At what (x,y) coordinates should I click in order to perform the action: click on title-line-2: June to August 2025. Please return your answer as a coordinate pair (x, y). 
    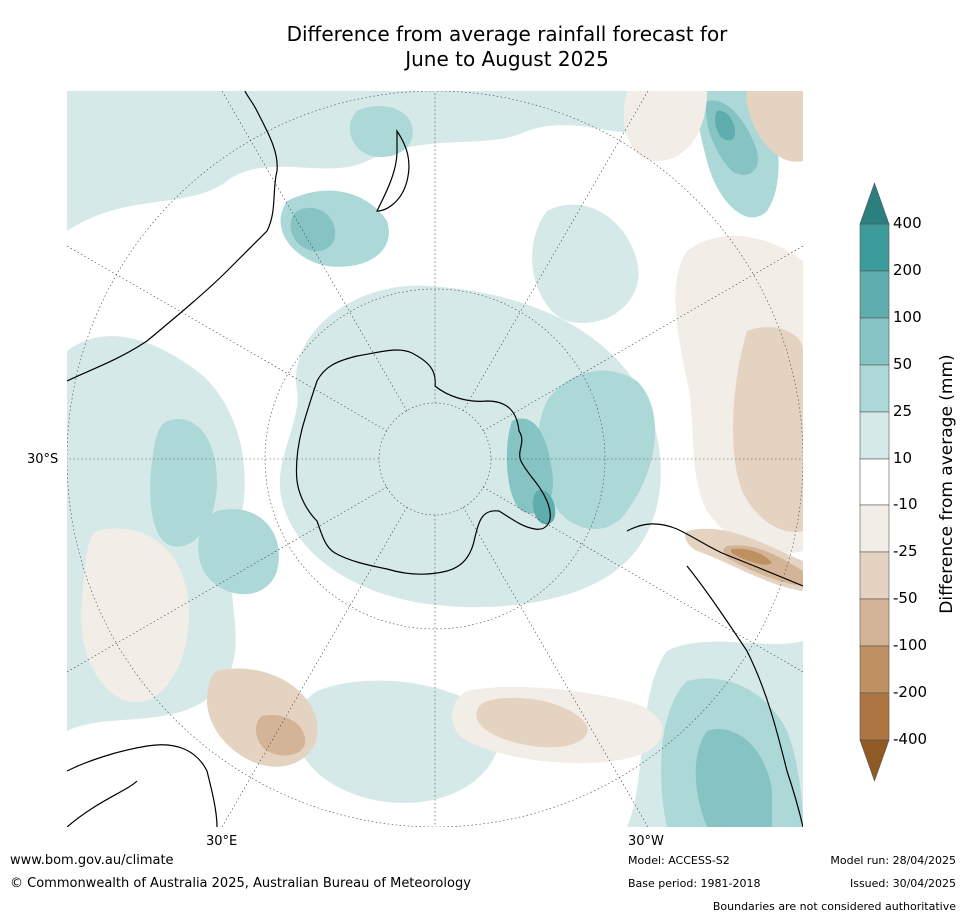
    Looking at the image, I should click on (507, 59).